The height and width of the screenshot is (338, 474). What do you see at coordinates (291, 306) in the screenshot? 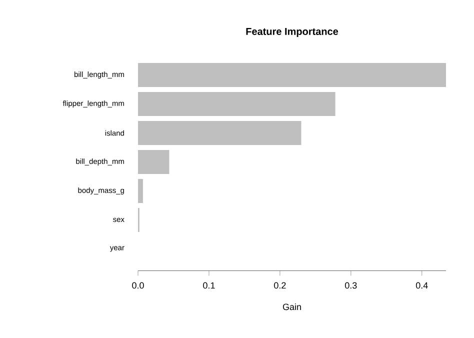
I see `x-axis-title: Gain` at bounding box center [291, 306].